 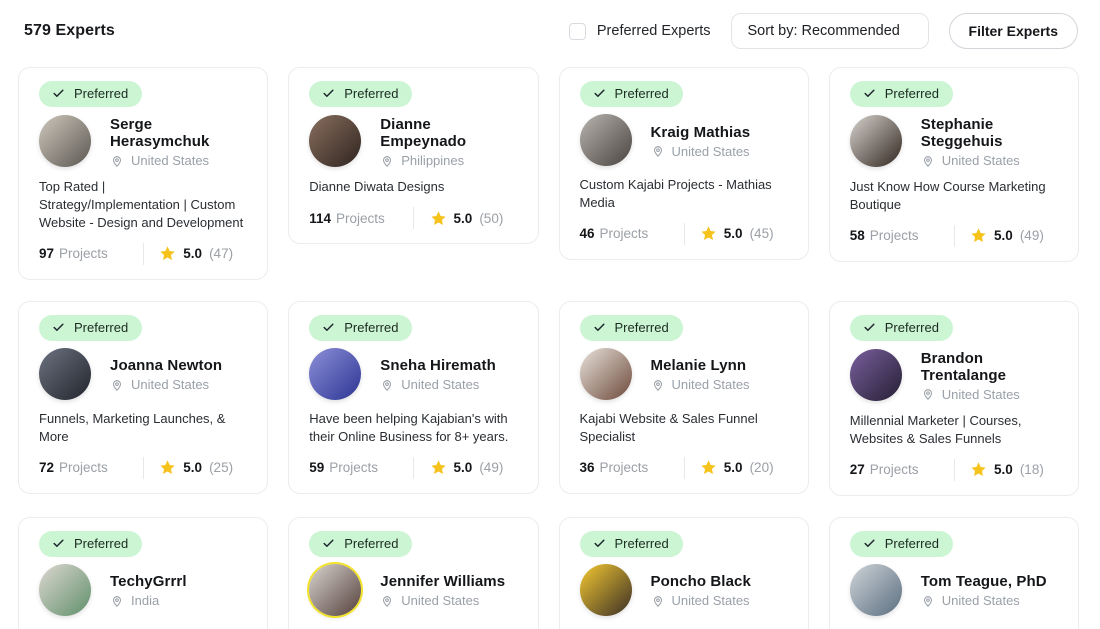 I want to click on expert-identity: Joanna Newton United States, so click(x=166, y=373).